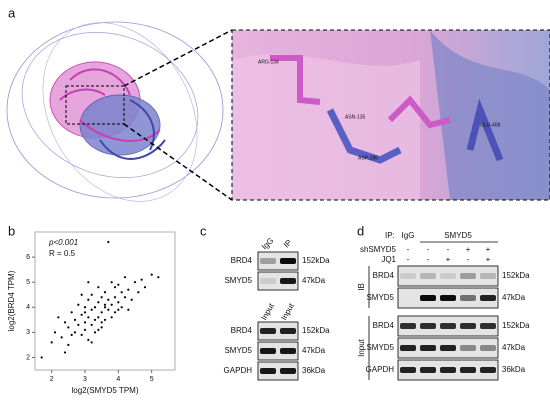 The width and height of the screenshot is (550, 400). Describe the element at coordinates (408, 235) in the screenshot. I see `ip-group: IgG` at that location.